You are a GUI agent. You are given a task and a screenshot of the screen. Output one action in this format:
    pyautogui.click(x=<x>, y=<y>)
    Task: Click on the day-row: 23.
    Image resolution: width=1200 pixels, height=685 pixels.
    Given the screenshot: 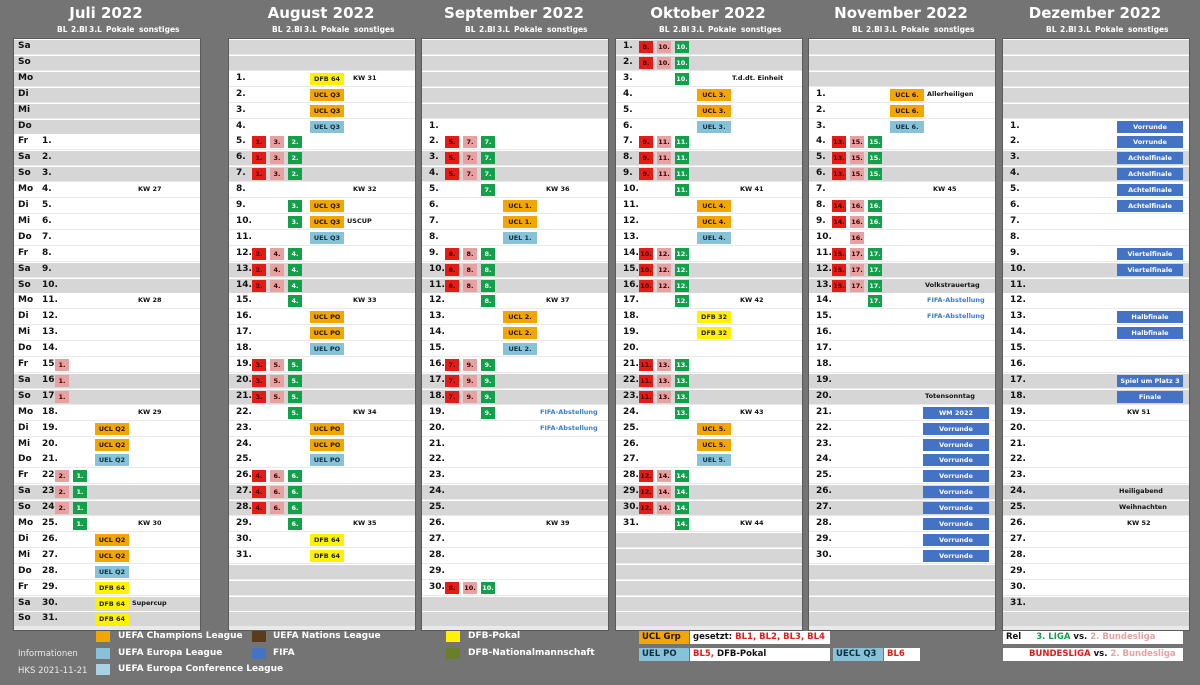 What is the action you would take?
    pyautogui.click(x=1096, y=476)
    